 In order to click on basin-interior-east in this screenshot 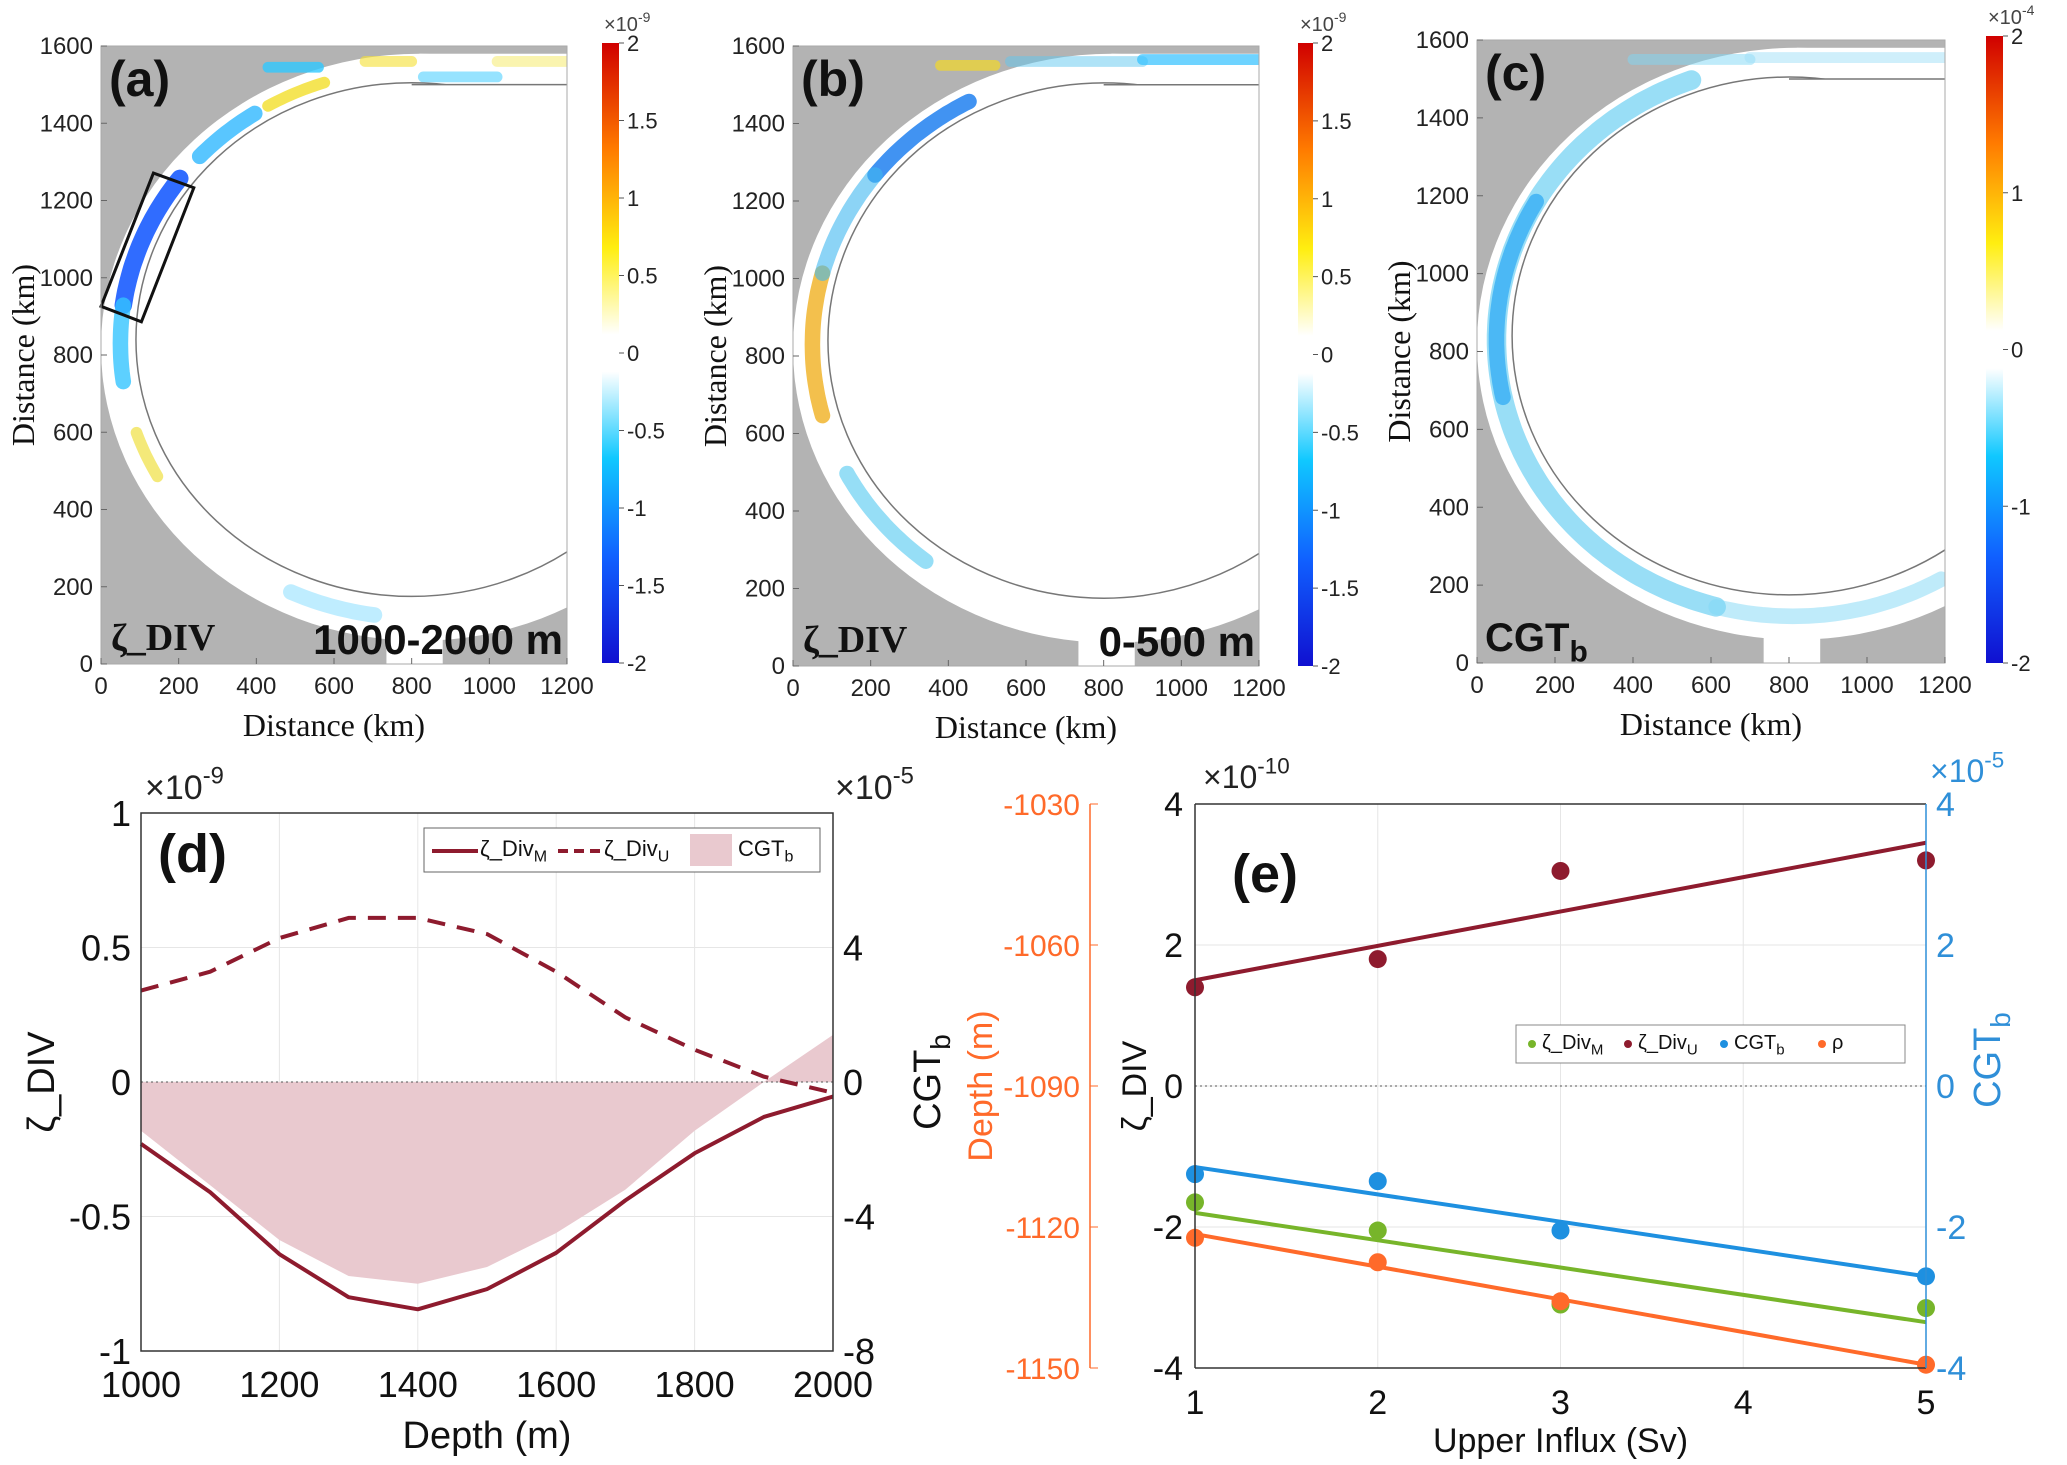, I will do `click(489, 212)`.